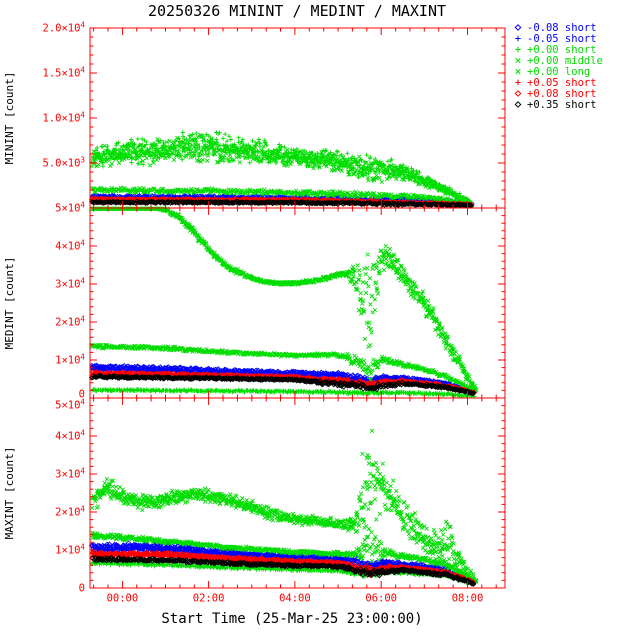  Describe the element at coordinates (562, 50) in the screenshot. I see `legend-label: +0.00 short` at that location.